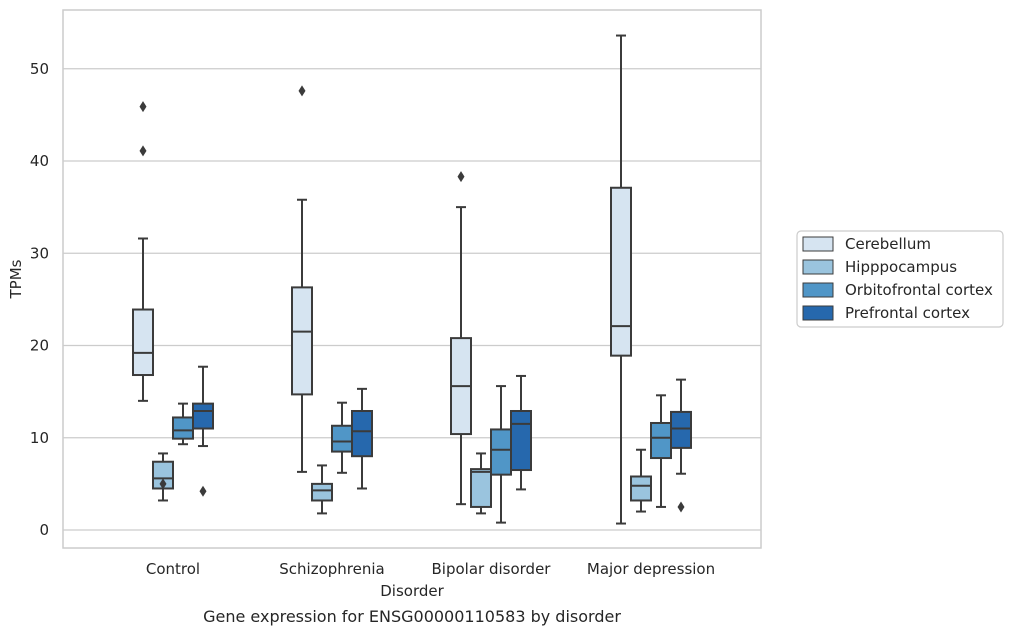 The image size is (1013, 634). Describe the element at coordinates (16, 279) in the screenshot. I see `y-axis-label: TPMs` at that location.